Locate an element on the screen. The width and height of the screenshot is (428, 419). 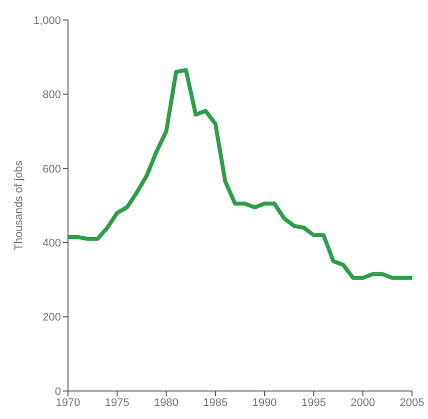
x-tick-label: 1990 is located at coordinates (264, 402).